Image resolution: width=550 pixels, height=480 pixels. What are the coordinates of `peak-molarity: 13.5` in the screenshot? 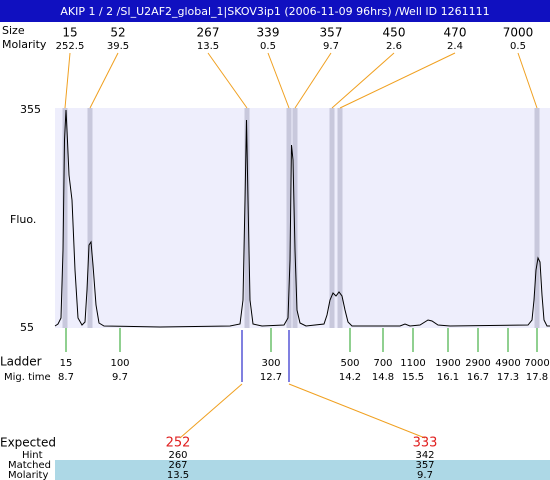 It's located at (208, 46).